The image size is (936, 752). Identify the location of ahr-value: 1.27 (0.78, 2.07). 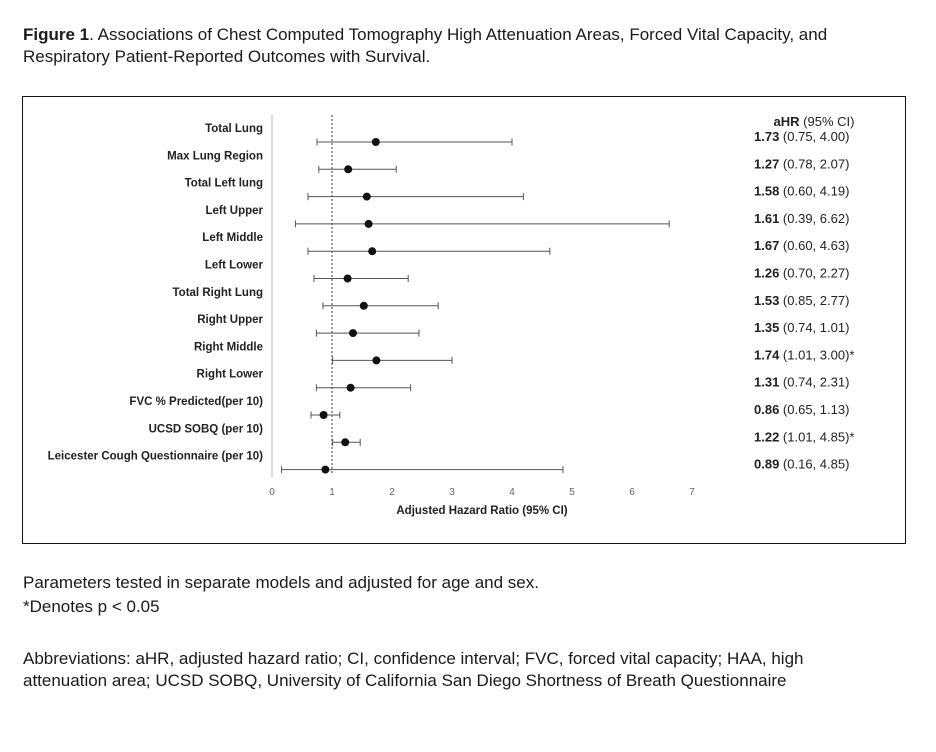
(801, 163).